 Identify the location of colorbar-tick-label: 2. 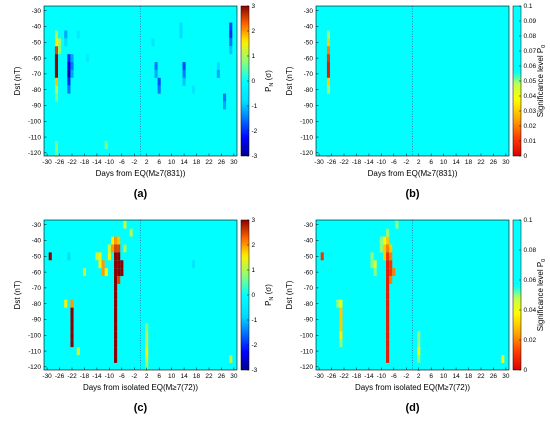
(254, 245).